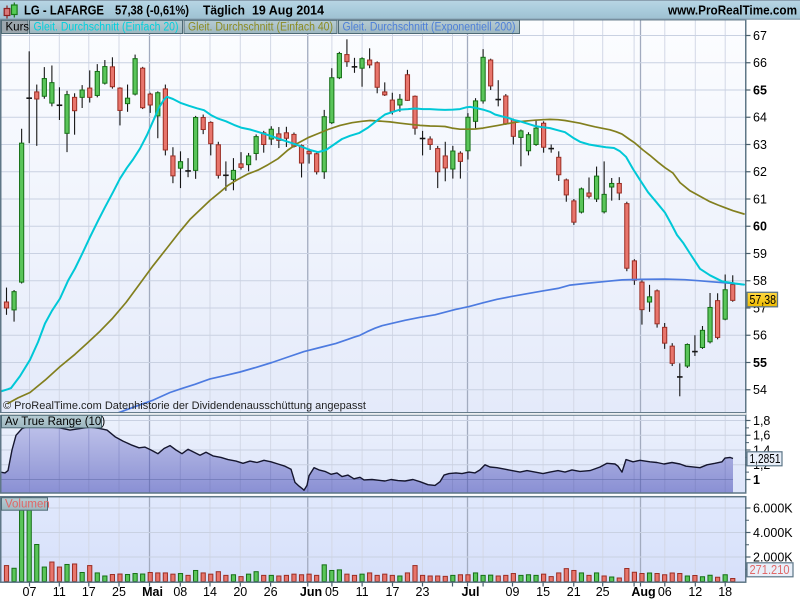 This screenshot has height=600, width=800. I want to click on svg-text: 12, so click(695, 592).